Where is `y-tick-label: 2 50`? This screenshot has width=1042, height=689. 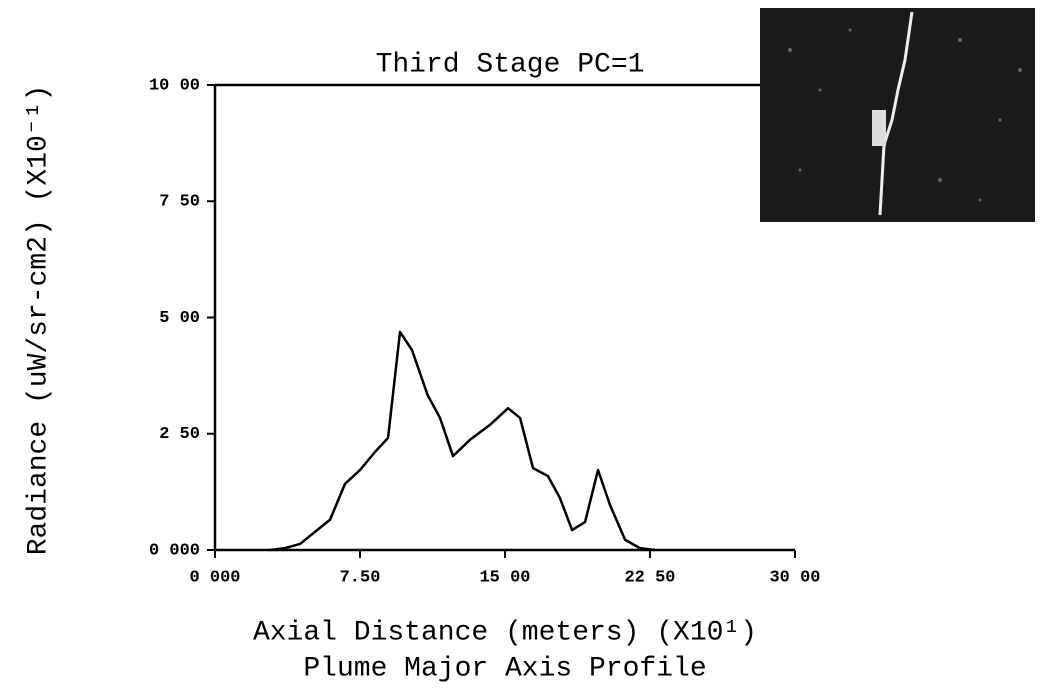 y-tick-label: 2 50 is located at coordinates (179, 434).